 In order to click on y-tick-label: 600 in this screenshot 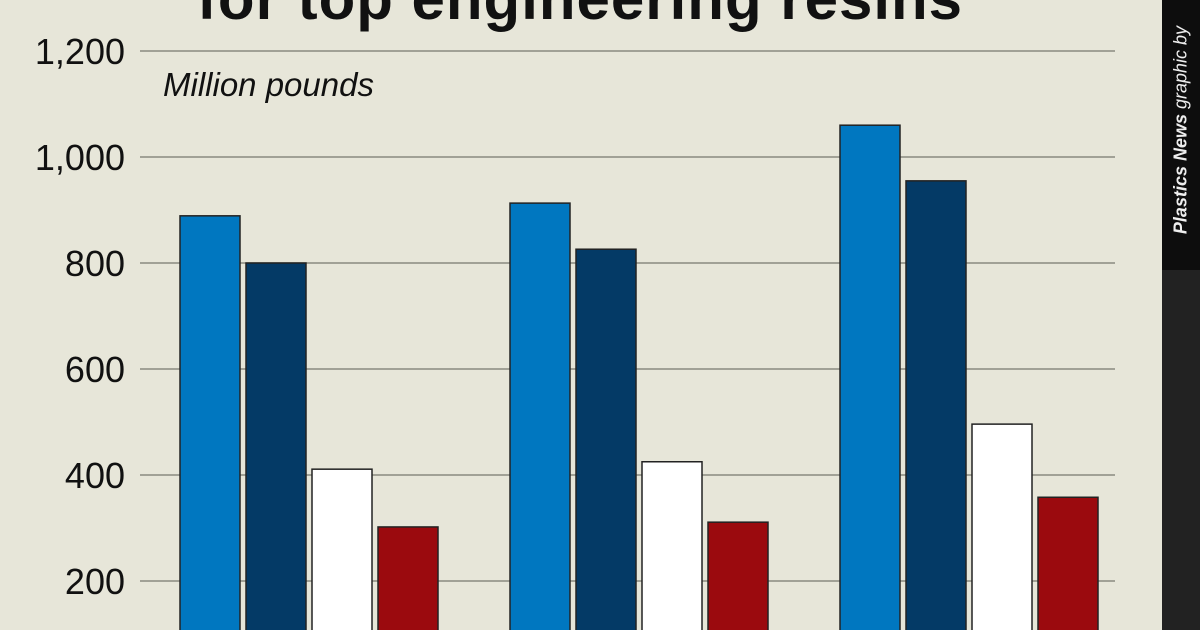, I will do `click(95, 369)`.